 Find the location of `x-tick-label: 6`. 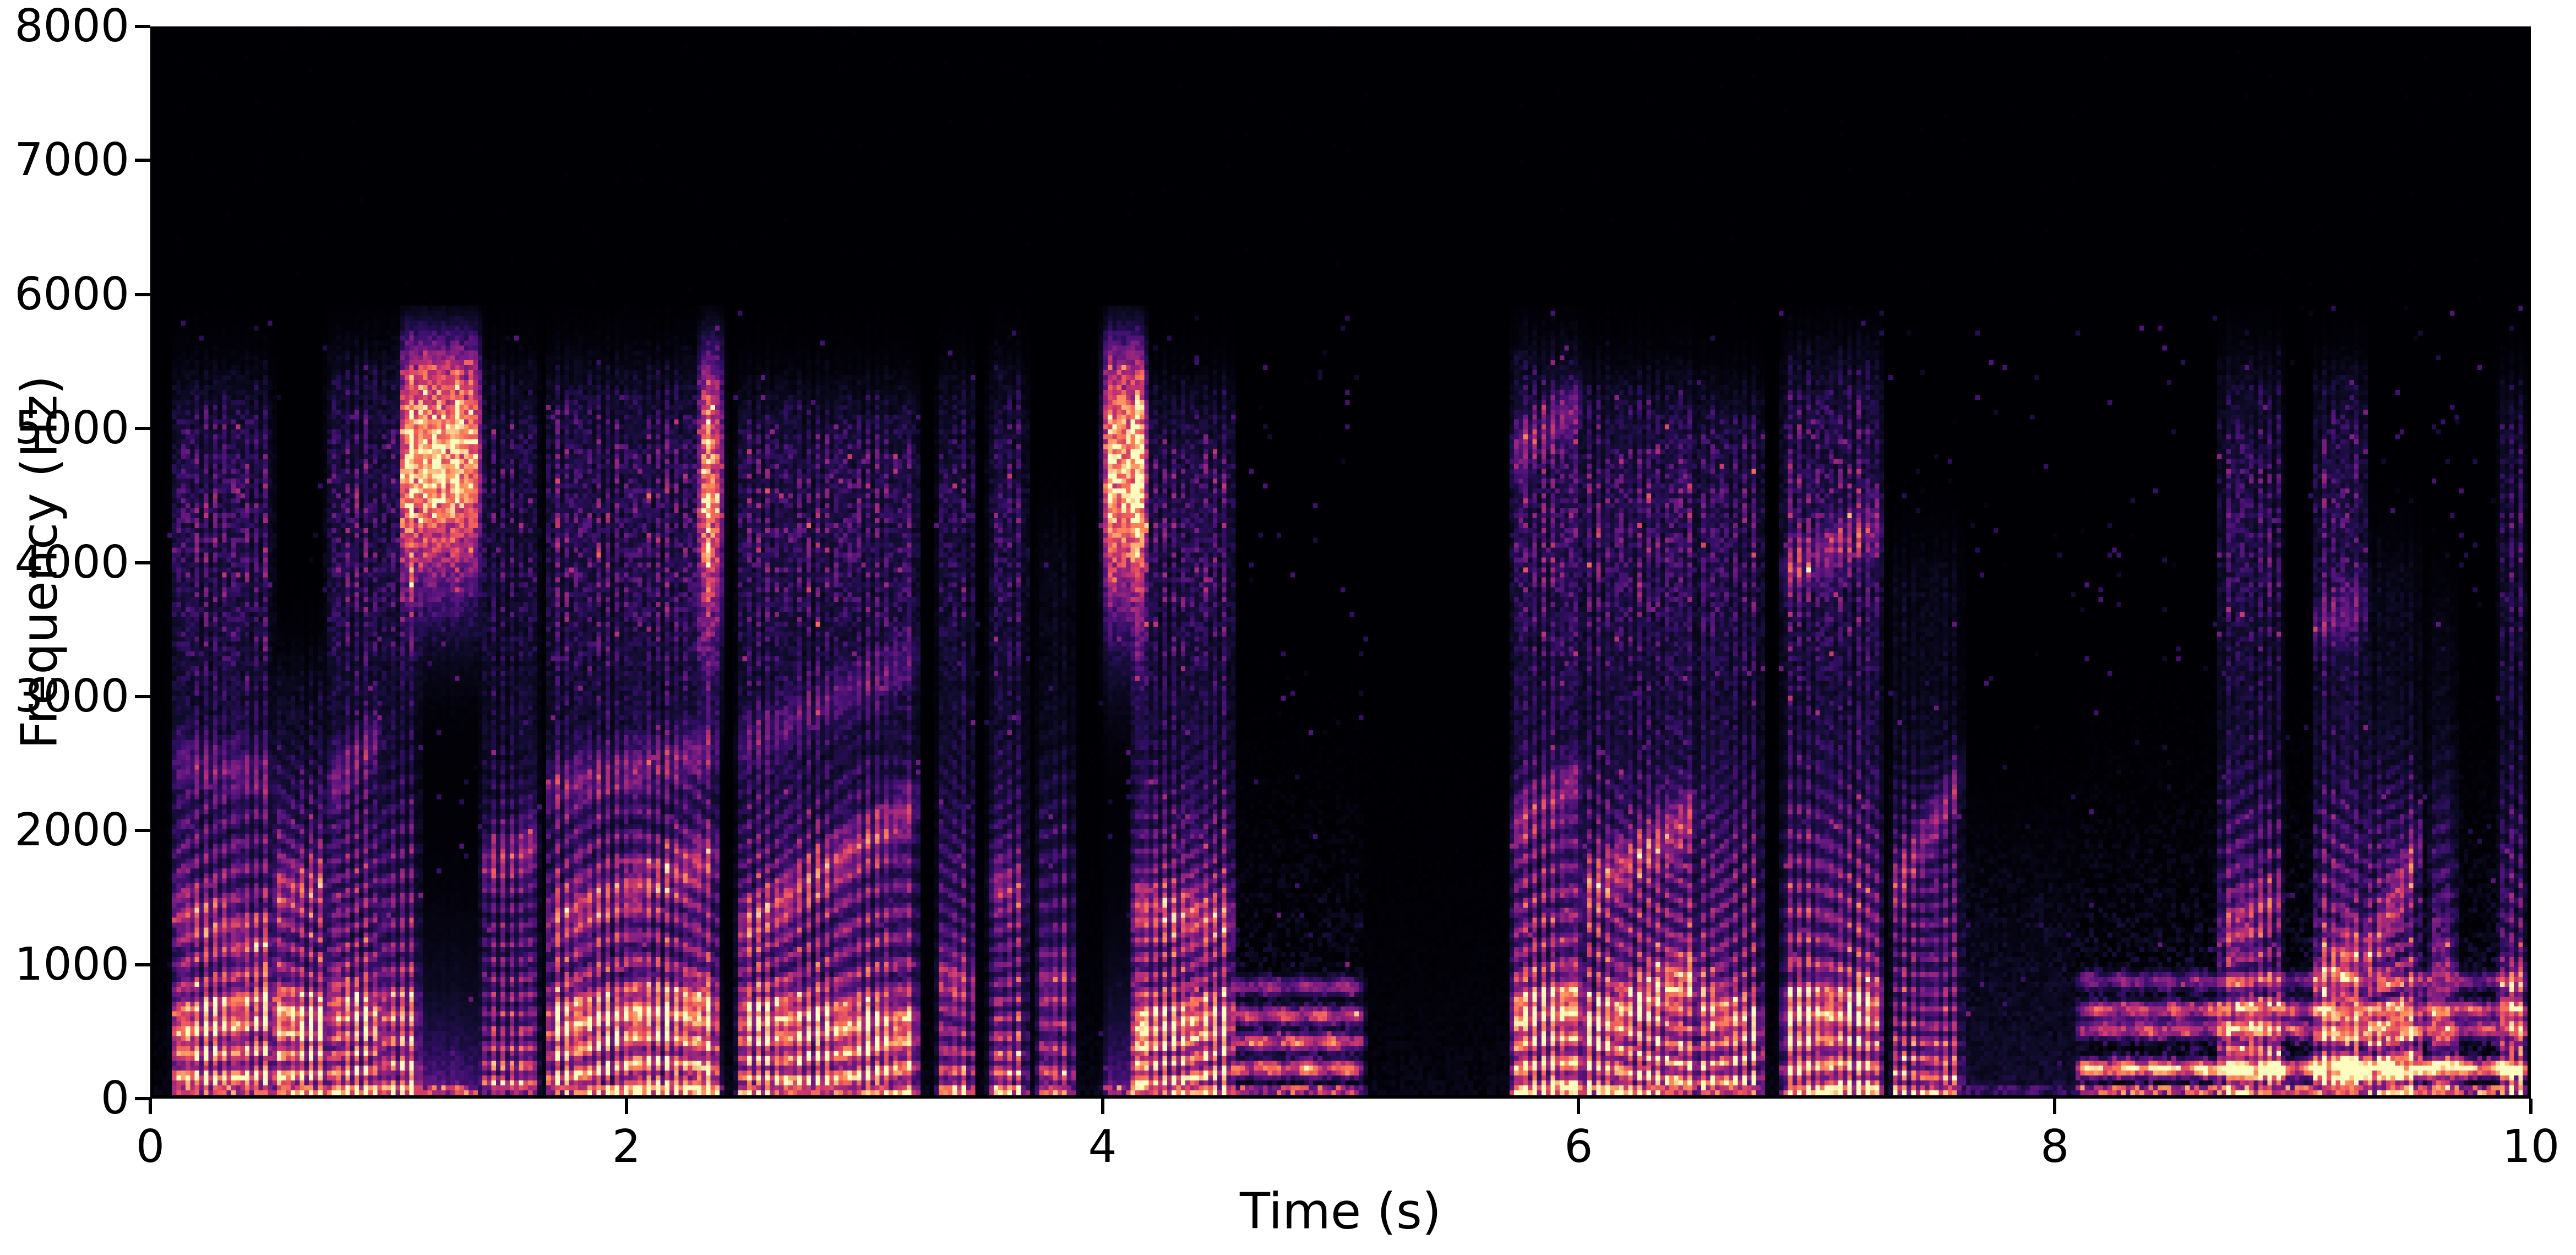

x-tick-label: 6 is located at coordinates (1578, 1147).